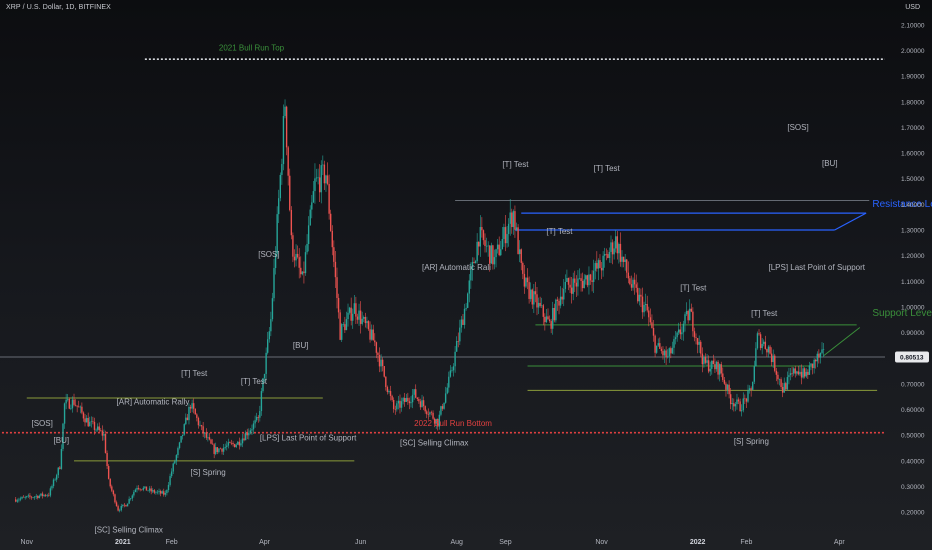 The width and height of the screenshot is (932, 550). What do you see at coordinates (58, 7) in the screenshot?
I see `symbol-title: XRP / U.S. Dollar, 1D, BITFINEX` at bounding box center [58, 7].